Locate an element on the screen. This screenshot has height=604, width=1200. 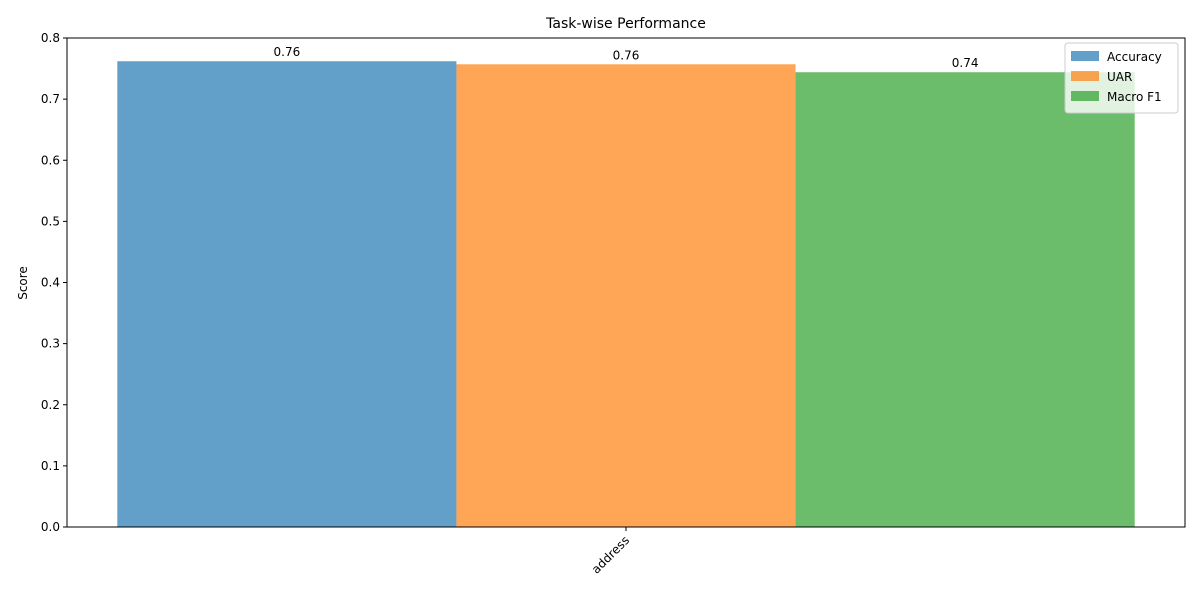
bar-value-label: 0.74 is located at coordinates (965, 63).